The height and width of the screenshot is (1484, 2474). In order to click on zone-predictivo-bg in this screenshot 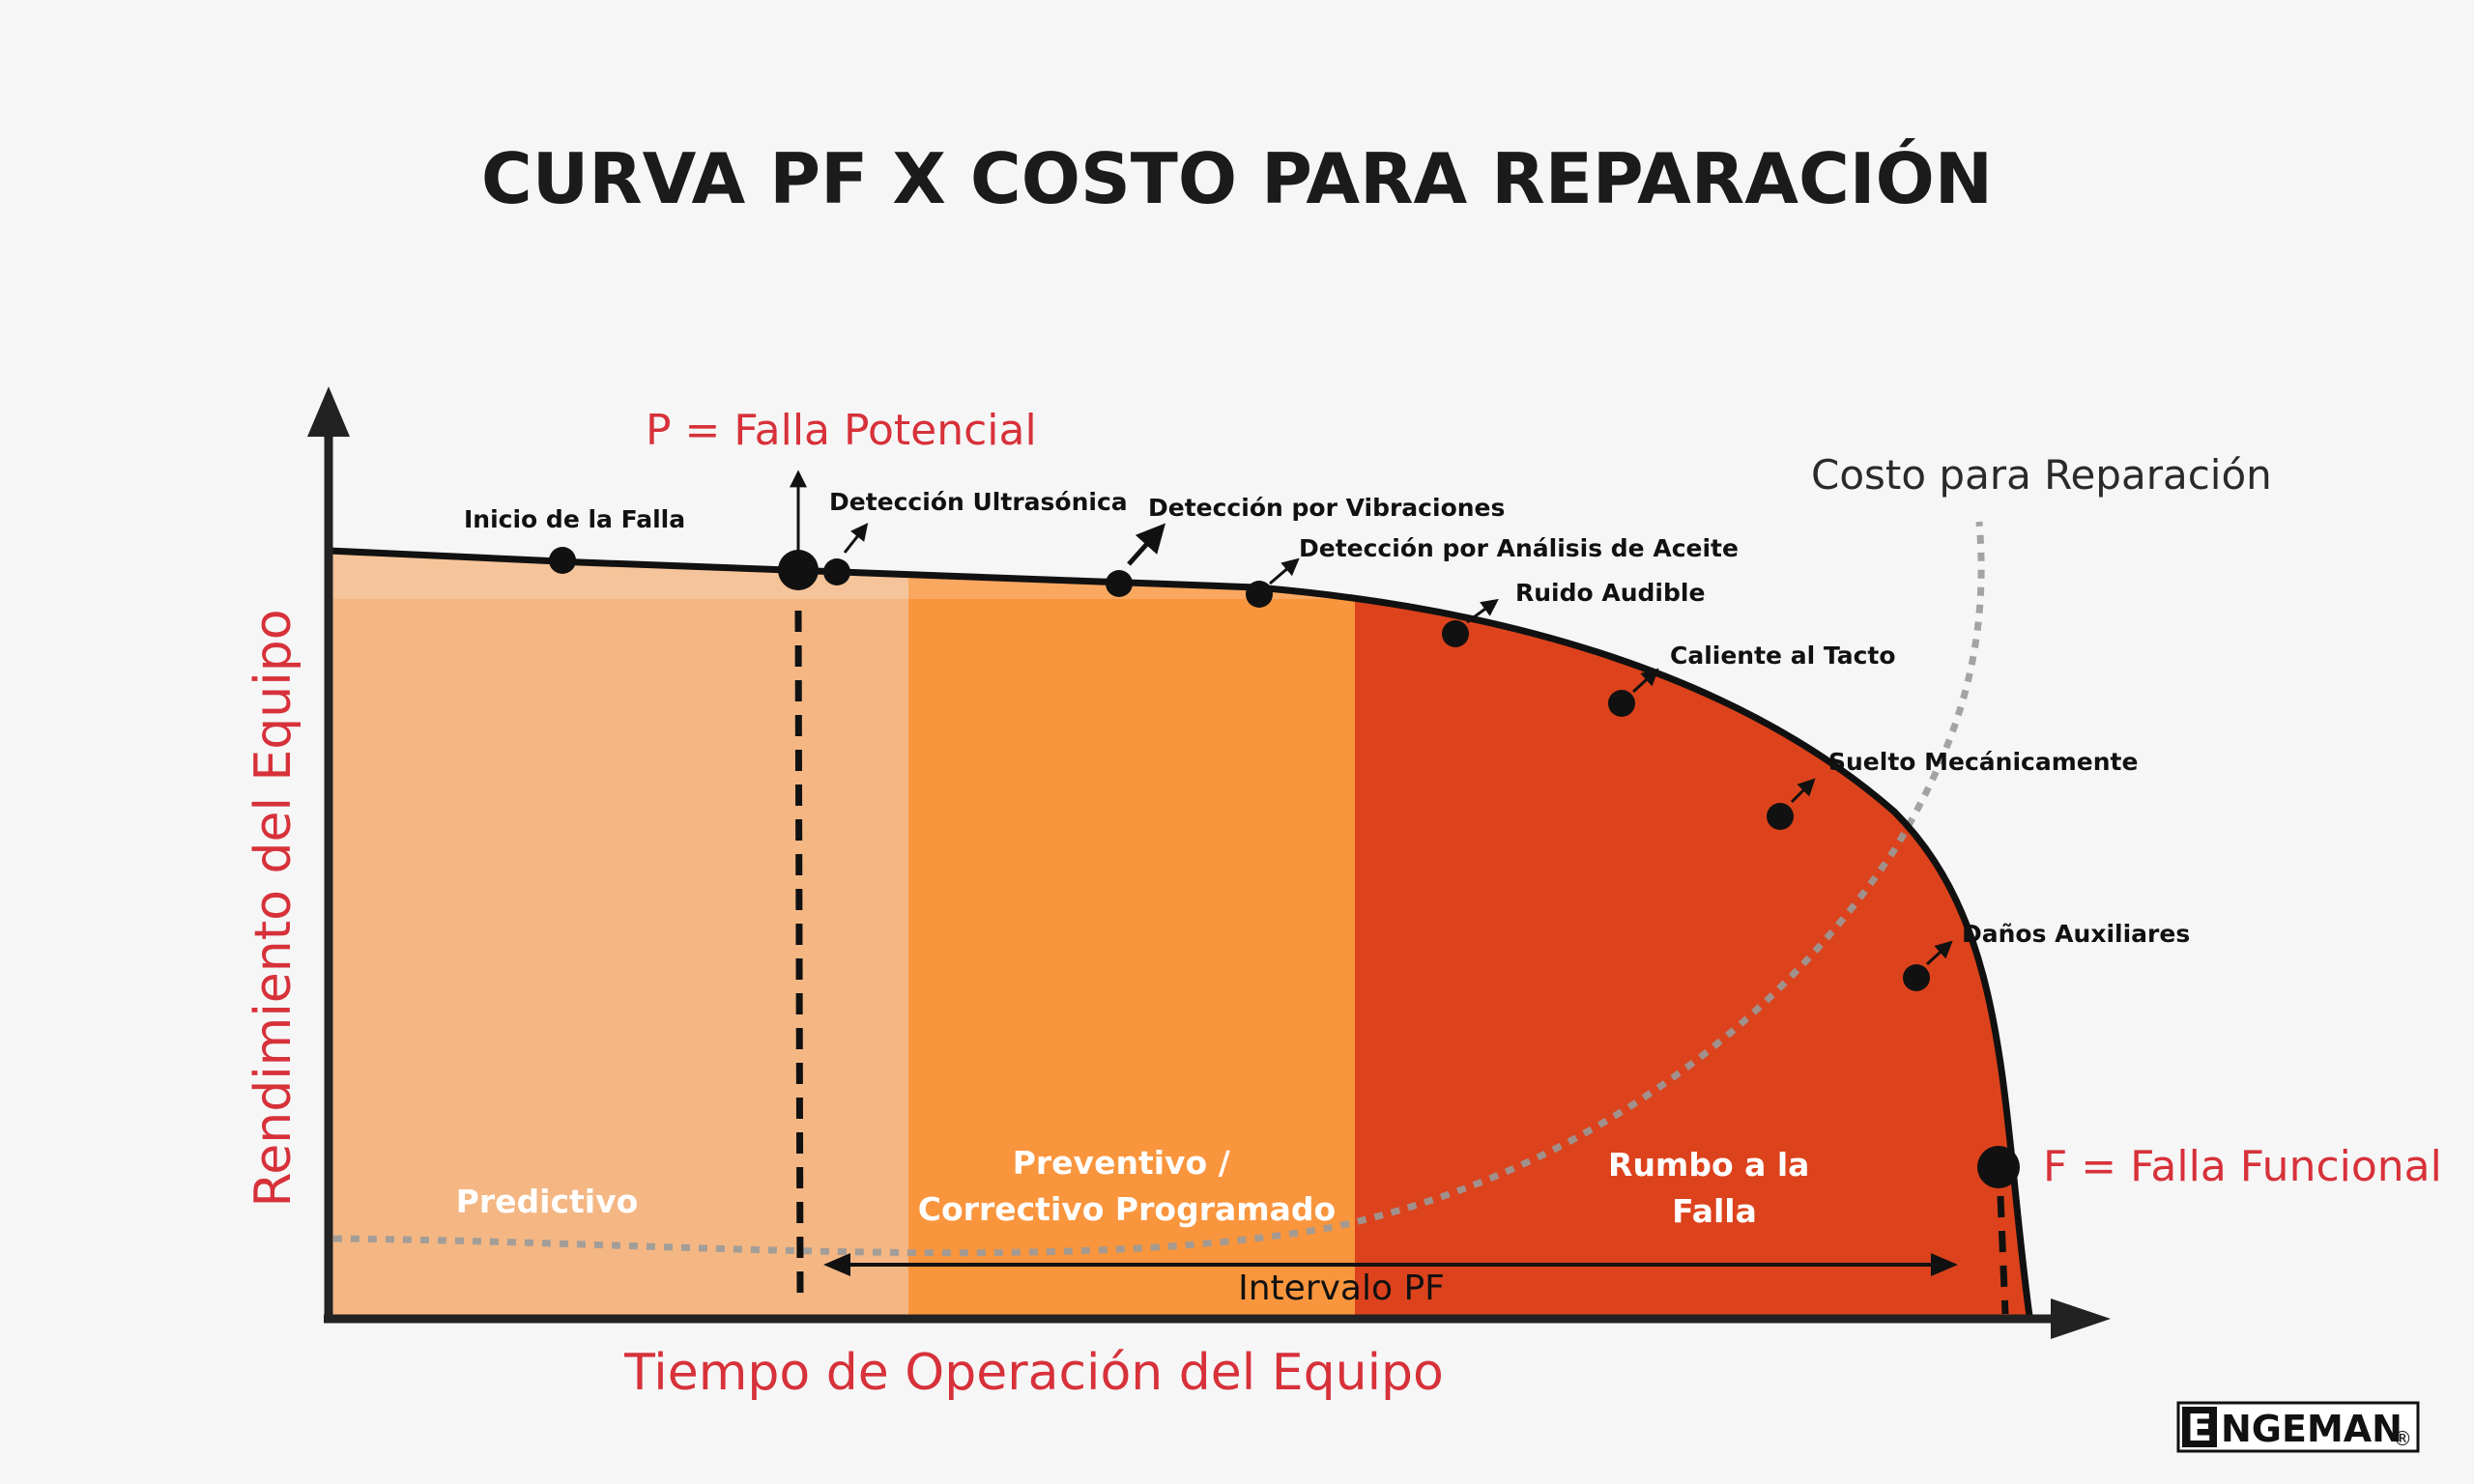, I will do `click(618, 934)`.